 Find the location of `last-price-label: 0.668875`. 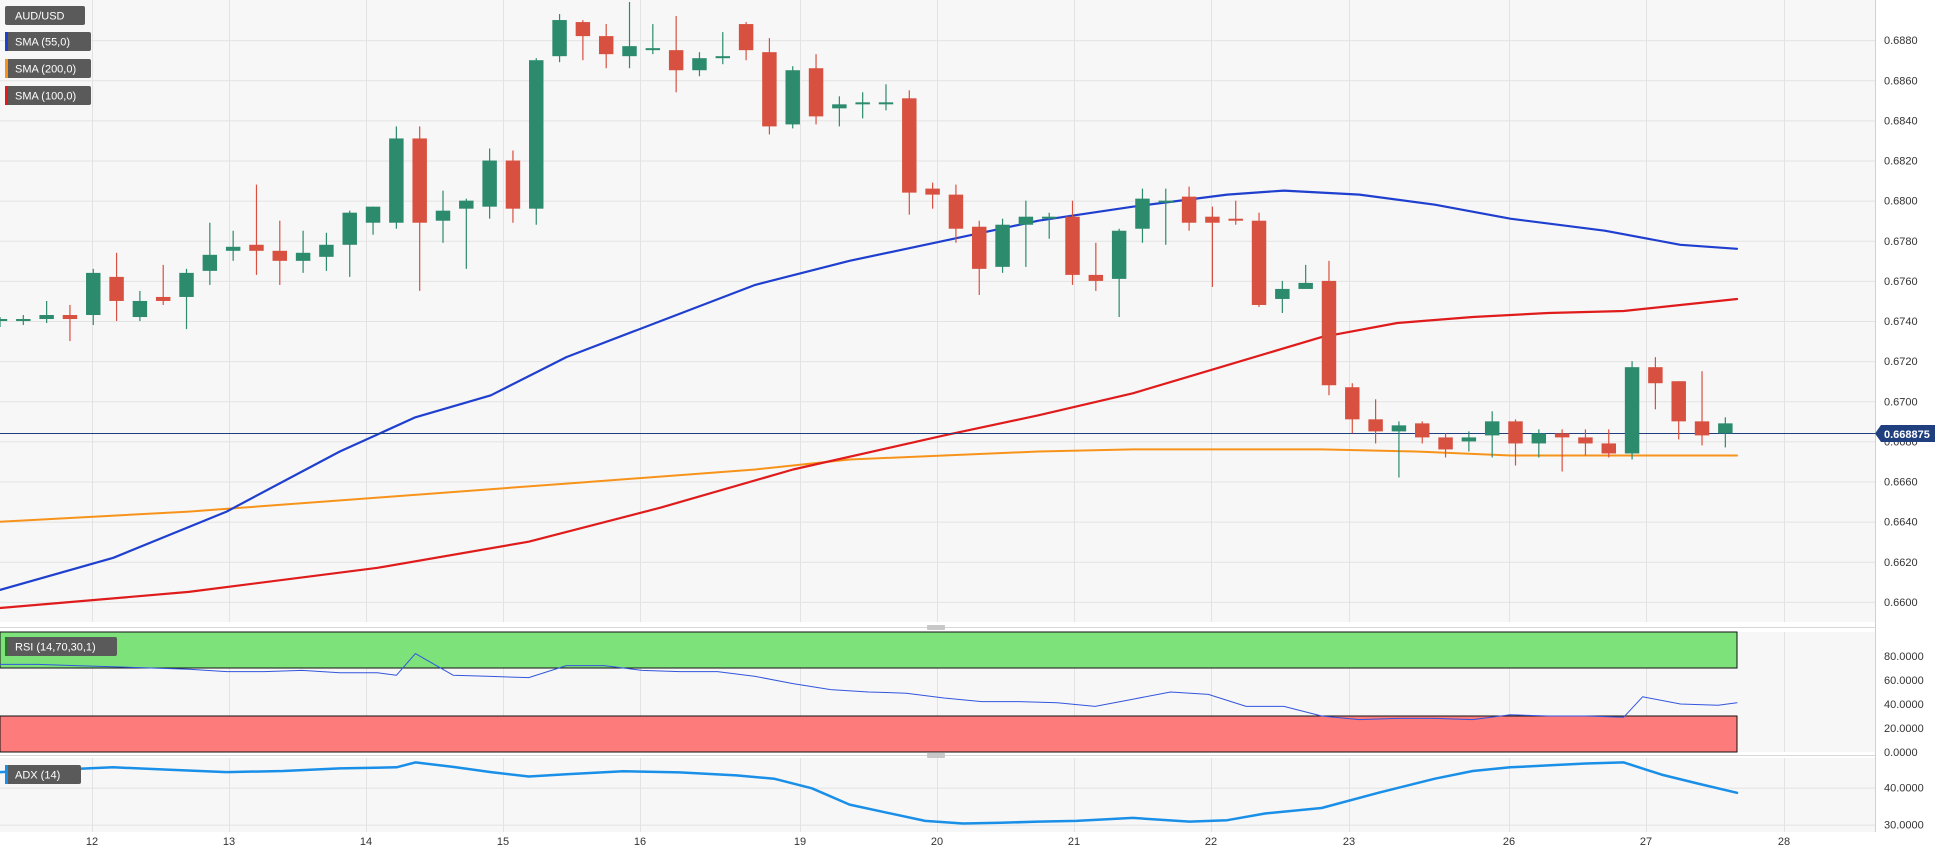

last-price-label: 0.668875 is located at coordinates (1907, 435).